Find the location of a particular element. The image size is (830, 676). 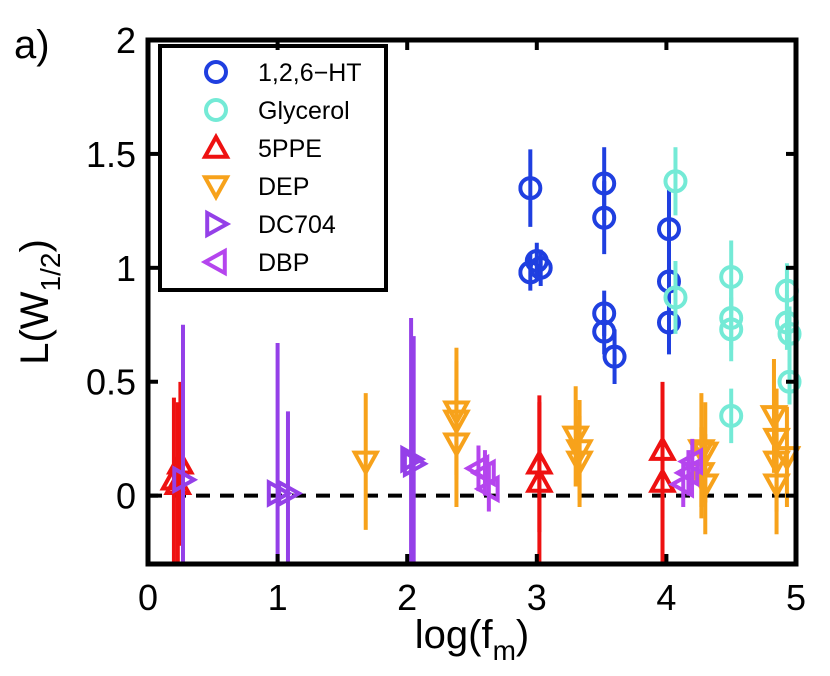

legend-label: 1,2,6−HT is located at coordinates (310, 73).